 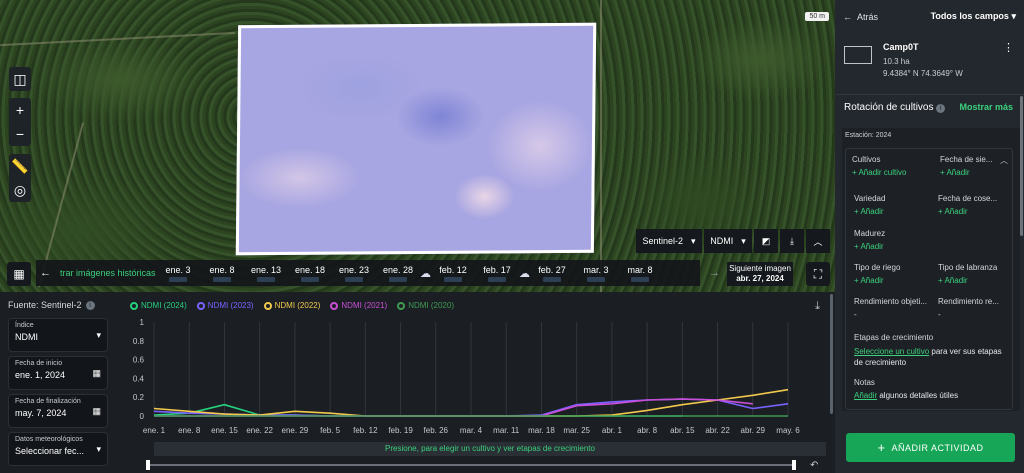 I want to click on contrast-button: ◩, so click(x=766, y=241).